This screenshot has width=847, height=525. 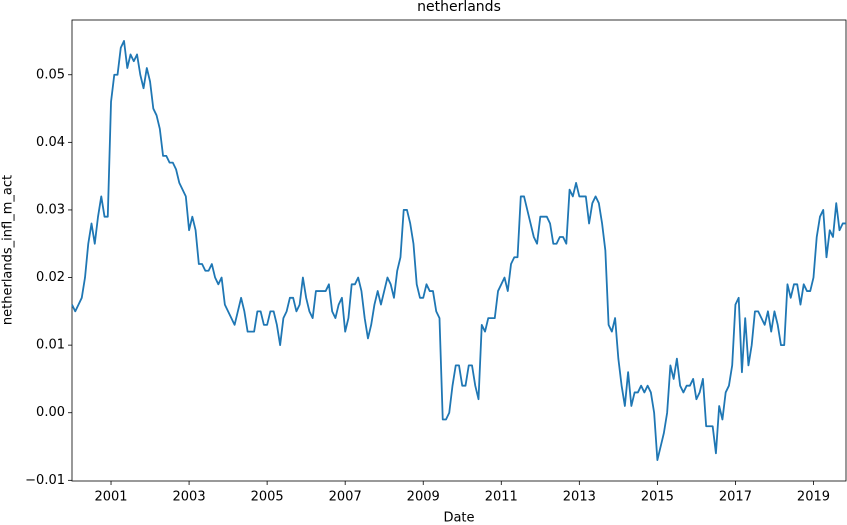 I want to click on y-tick-label: 0.03, so click(x=50, y=209).